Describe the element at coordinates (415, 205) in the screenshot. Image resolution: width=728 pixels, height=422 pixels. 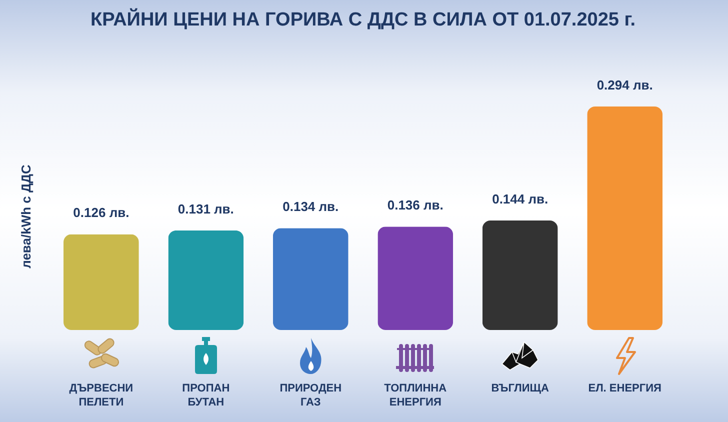
I see `data-label: 0.136 лв.` at that location.